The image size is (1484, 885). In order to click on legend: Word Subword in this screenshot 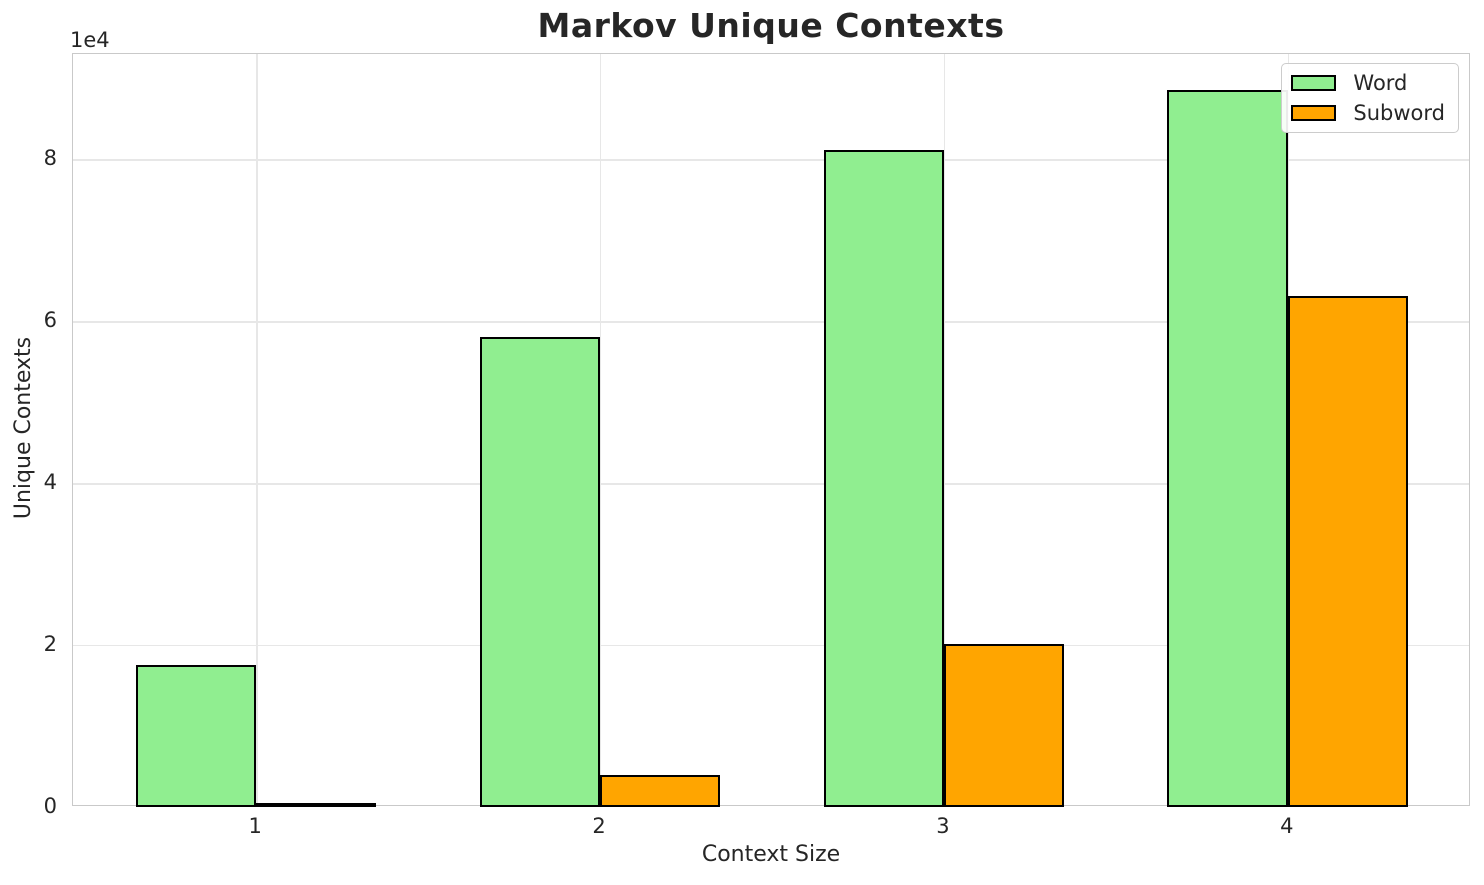, I will do `click(1370, 98)`.